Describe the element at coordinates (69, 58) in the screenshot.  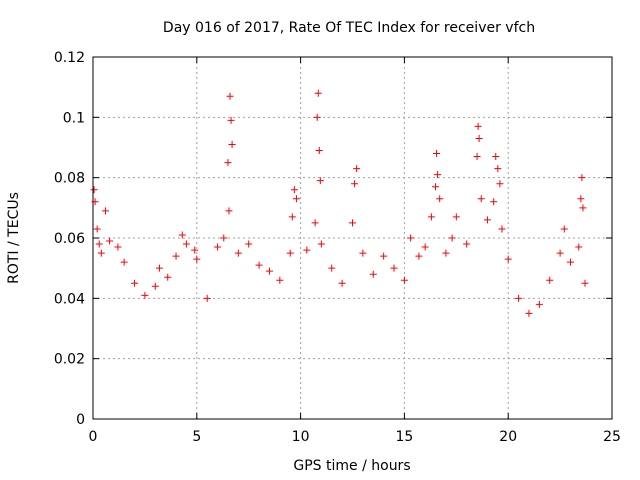
I see `y-tick-label: 0.12` at that location.